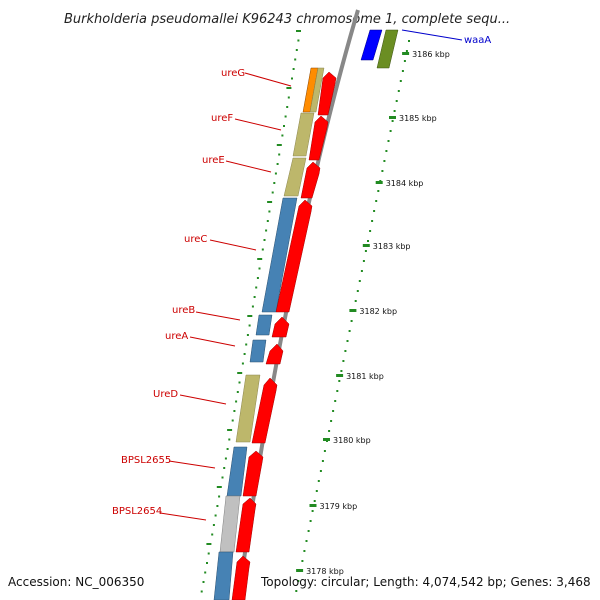 This screenshot has height=600, width=600. I want to click on gene-ureA-reverse, so click(258, 351).